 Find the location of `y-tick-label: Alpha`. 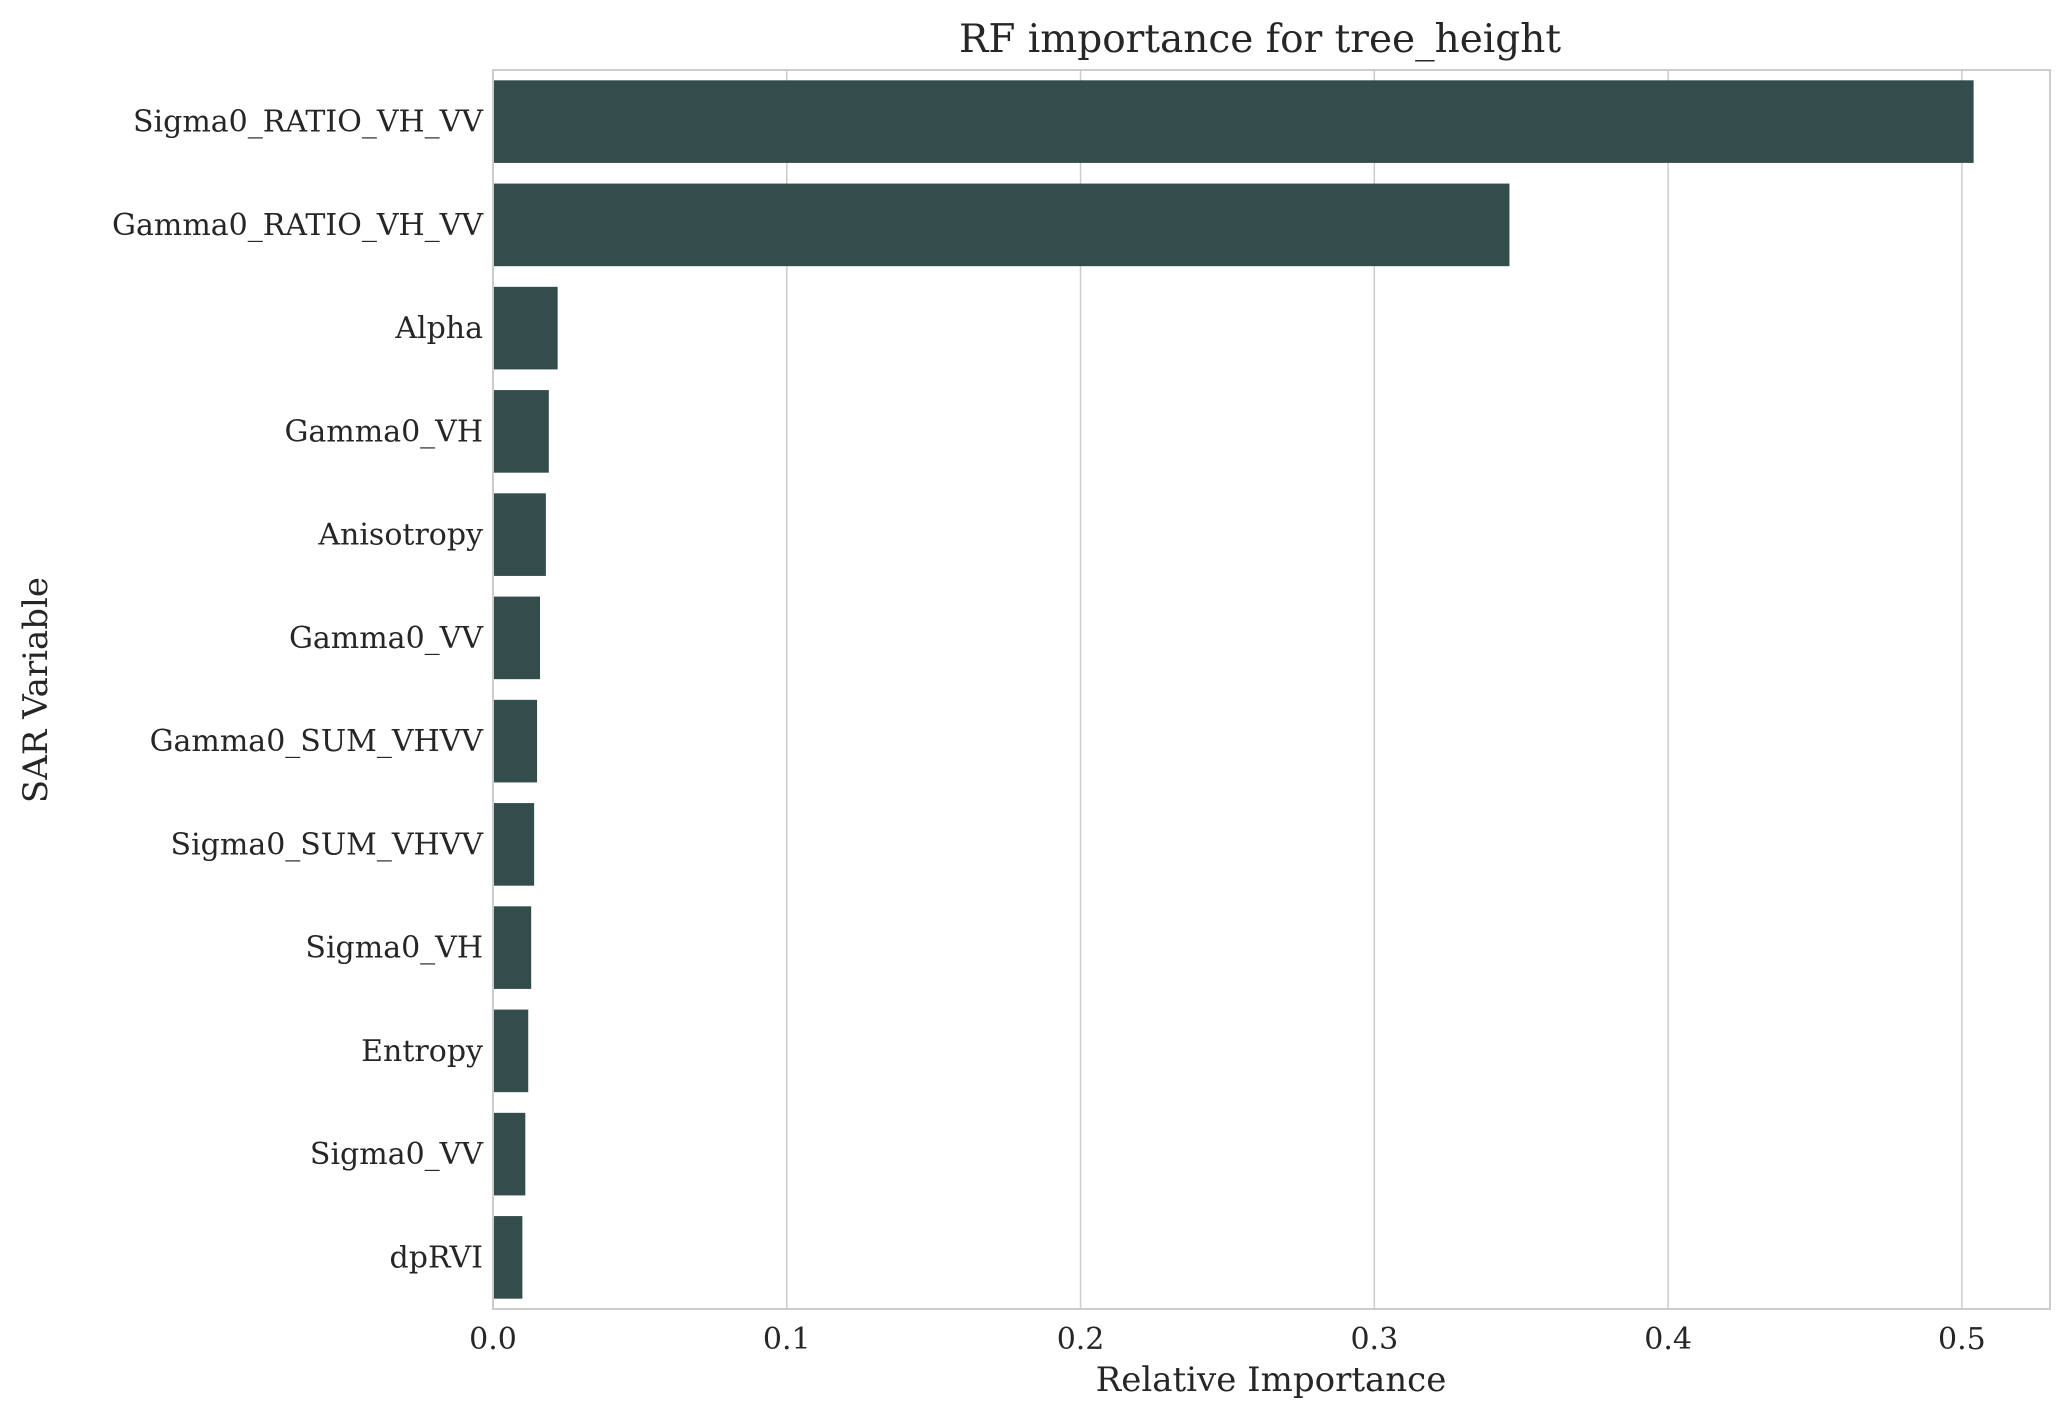

y-tick-label: Alpha is located at coordinates (438, 328).